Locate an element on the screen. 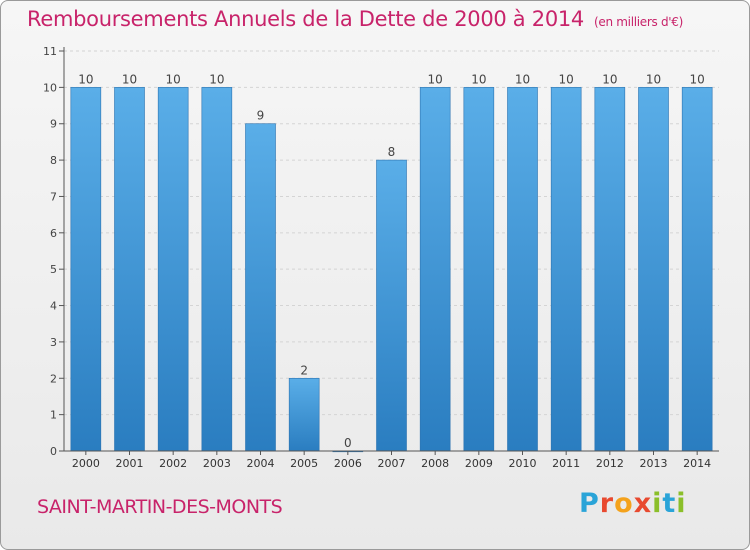 The height and width of the screenshot is (550, 750). x-tick-label: 2013 is located at coordinates (654, 463).